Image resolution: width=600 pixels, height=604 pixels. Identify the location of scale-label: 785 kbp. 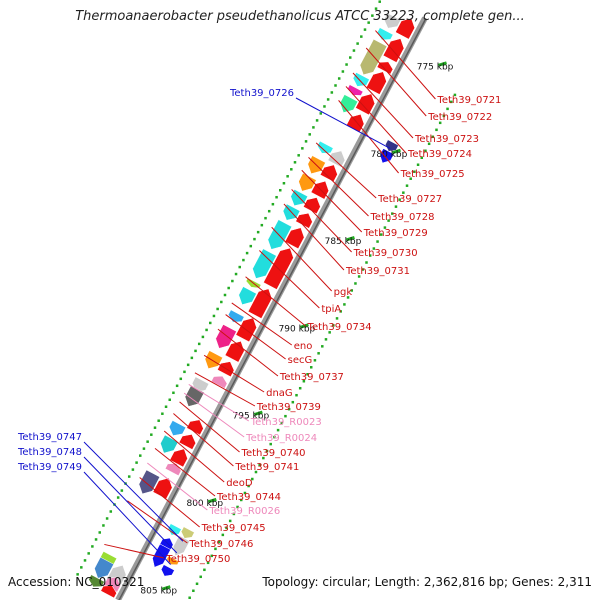
(343, 242).